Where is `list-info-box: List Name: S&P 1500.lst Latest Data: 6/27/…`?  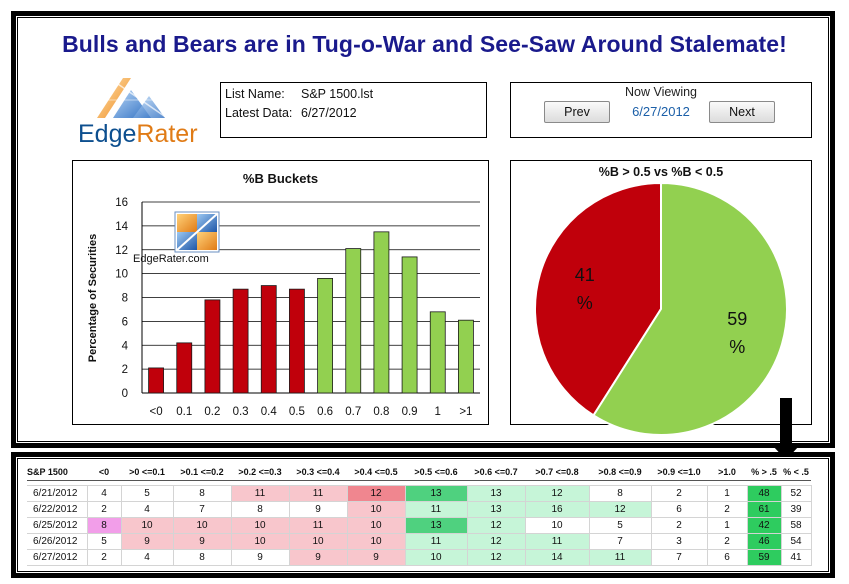 list-info-box: List Name: S&P 1500.lst Latest Data: 6/27/… is located at coordinates (353, 110).